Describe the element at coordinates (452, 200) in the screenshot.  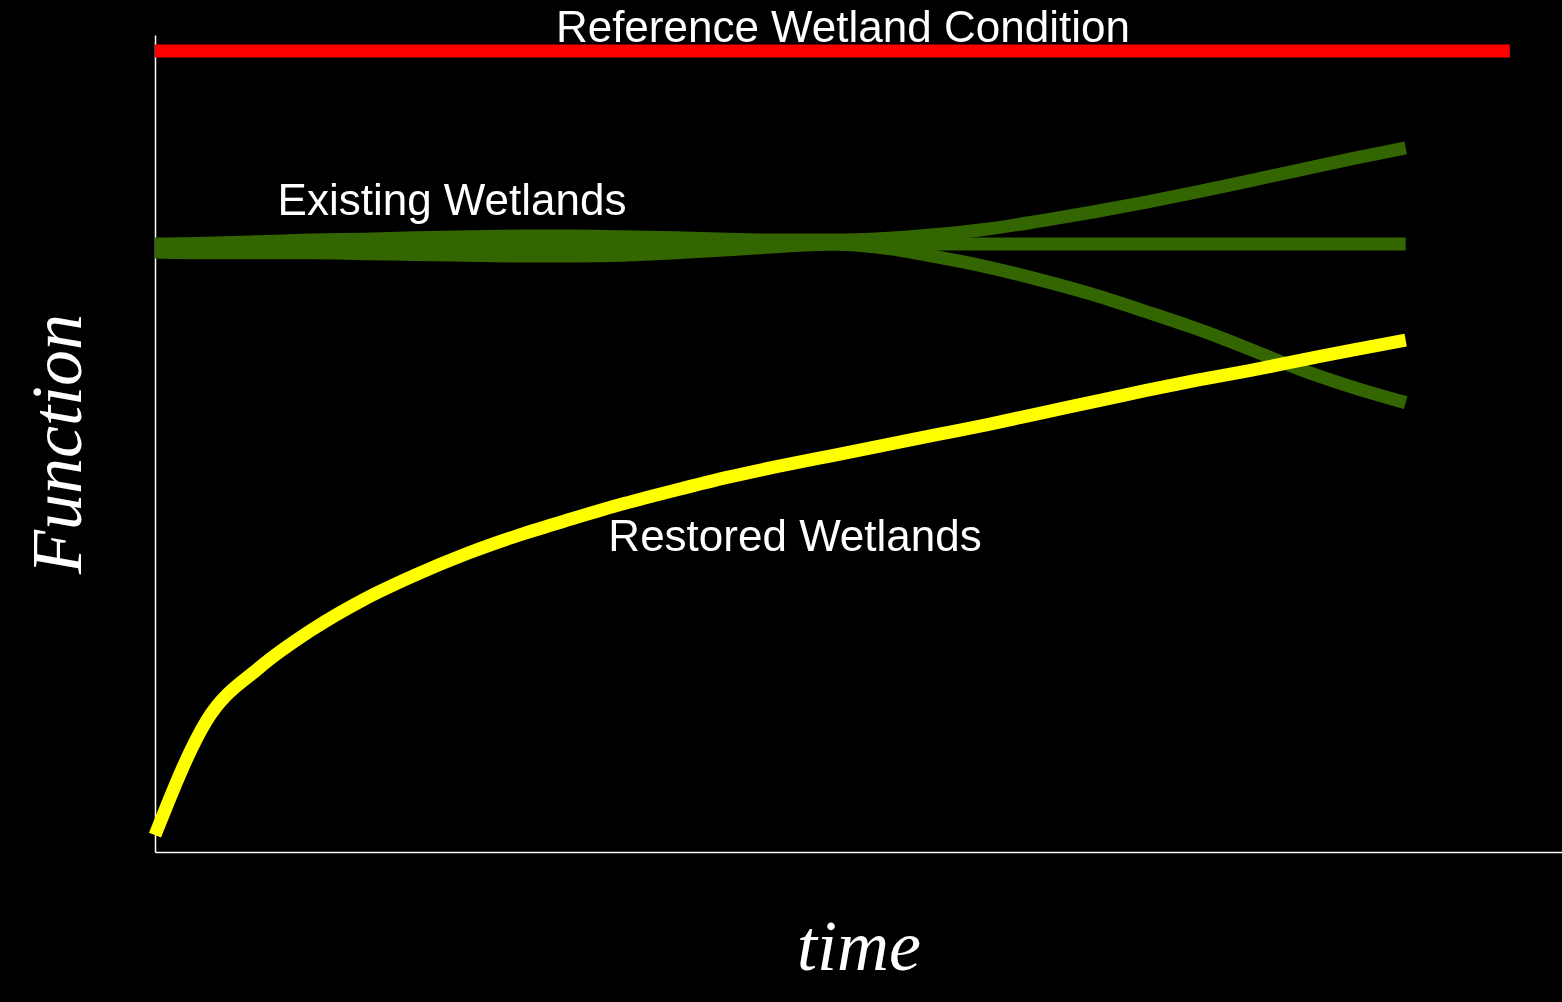
I see `series-label: Existing Wetlands` at that location.